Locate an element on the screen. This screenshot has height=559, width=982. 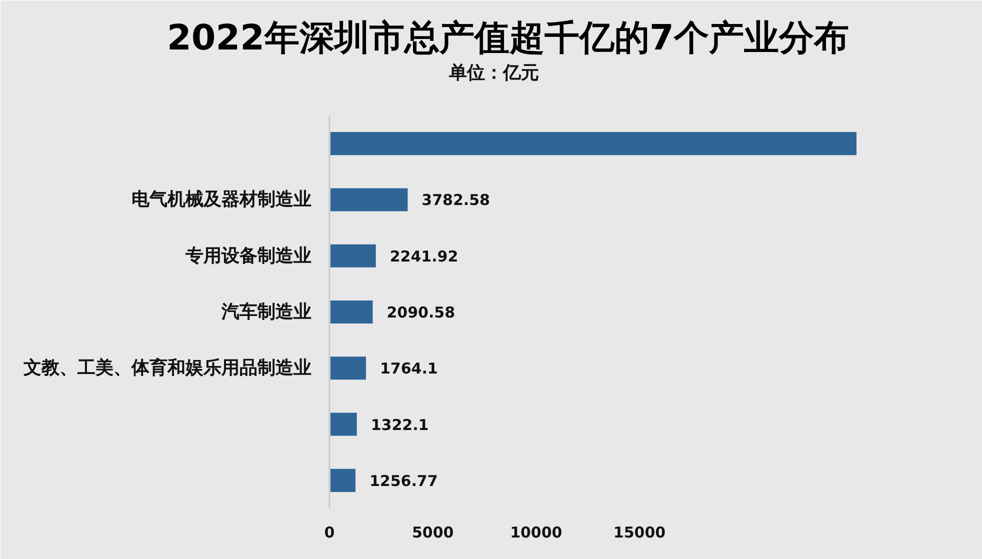
data-label: 1764.1 is located at coordinates (409, 369).